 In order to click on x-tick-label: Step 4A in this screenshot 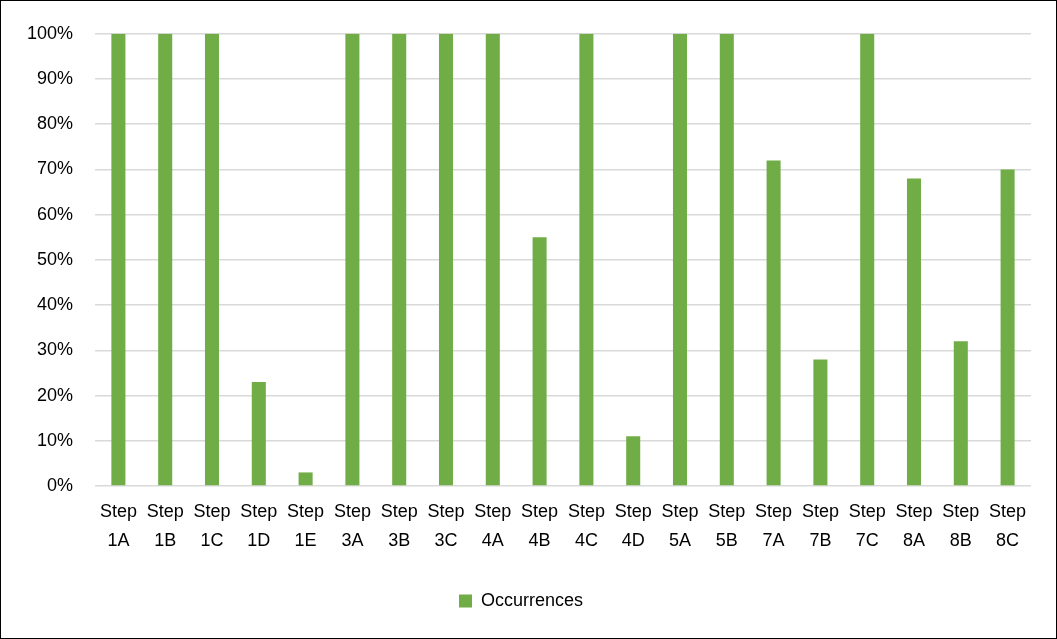, I will do `click(493, 526)`.